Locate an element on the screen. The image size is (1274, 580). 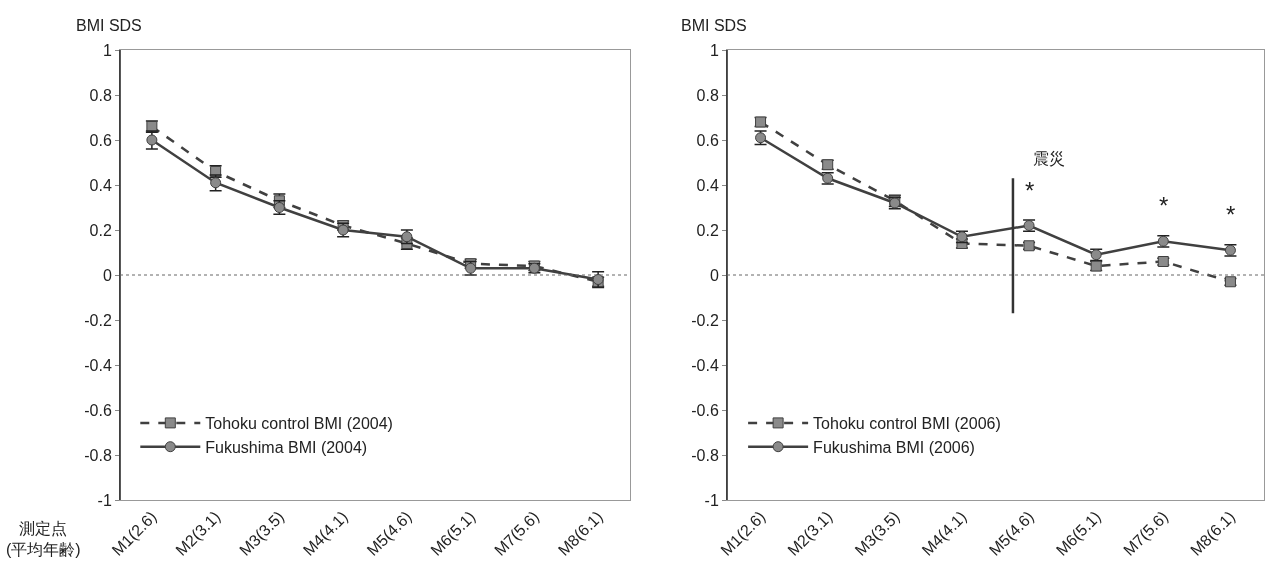
legend-label: Fukushima BMI (2004) is located at coordinates (286, 447).